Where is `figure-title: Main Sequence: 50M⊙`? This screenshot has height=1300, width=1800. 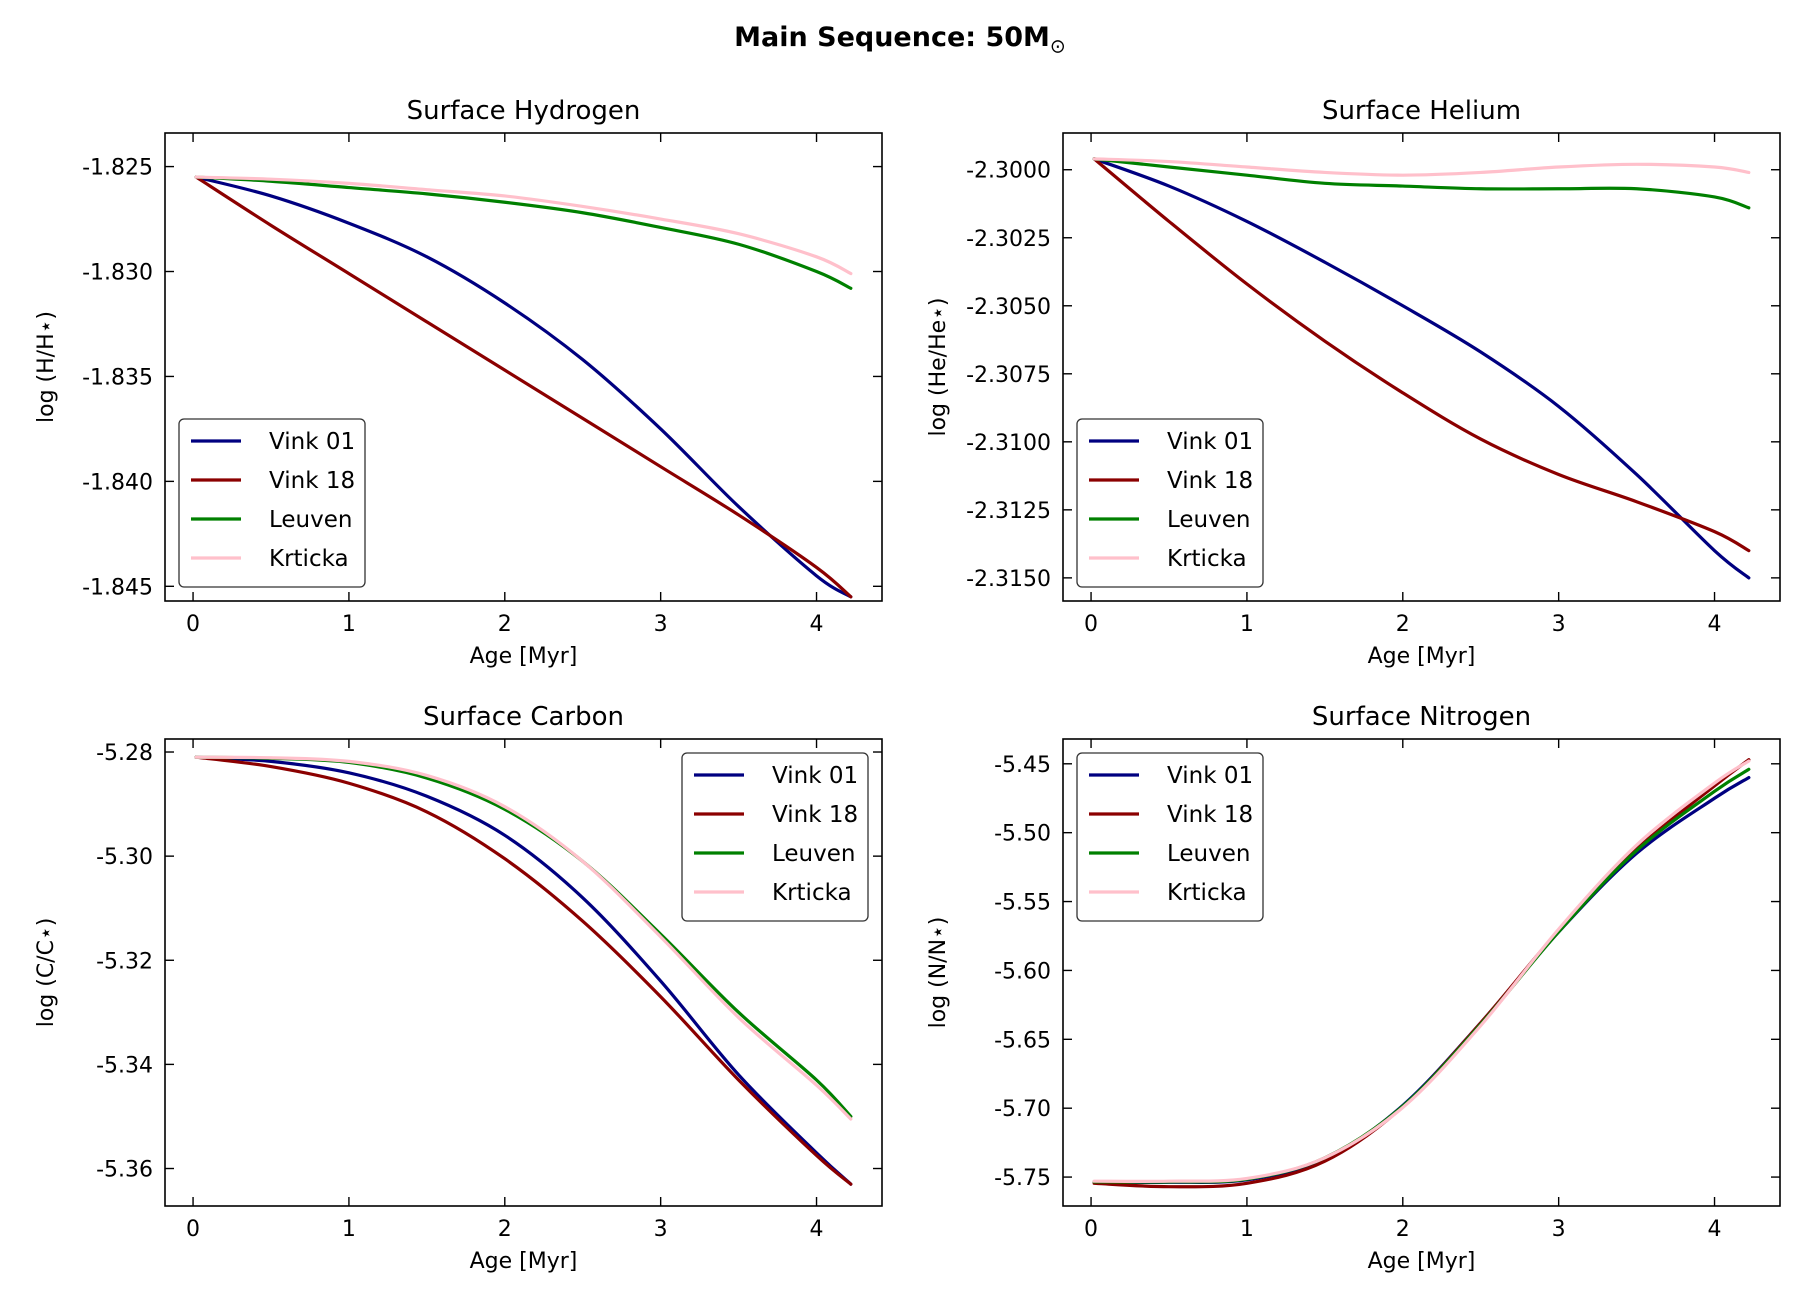
figure-title: Main Sequence: 50M⊙ is located at coordinates (900, 39).